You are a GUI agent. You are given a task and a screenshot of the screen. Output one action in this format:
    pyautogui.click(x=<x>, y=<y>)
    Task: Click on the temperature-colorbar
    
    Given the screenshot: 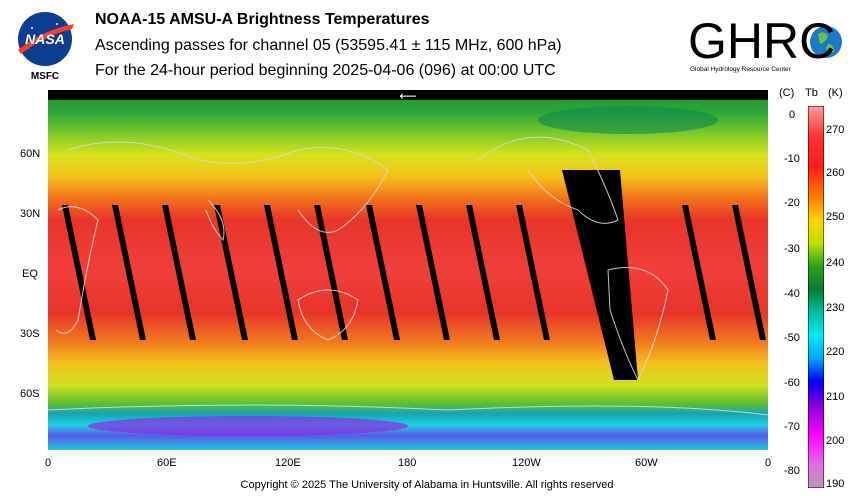 What is the action you would take?
    pyautogui.click(x=816, y=297)
    